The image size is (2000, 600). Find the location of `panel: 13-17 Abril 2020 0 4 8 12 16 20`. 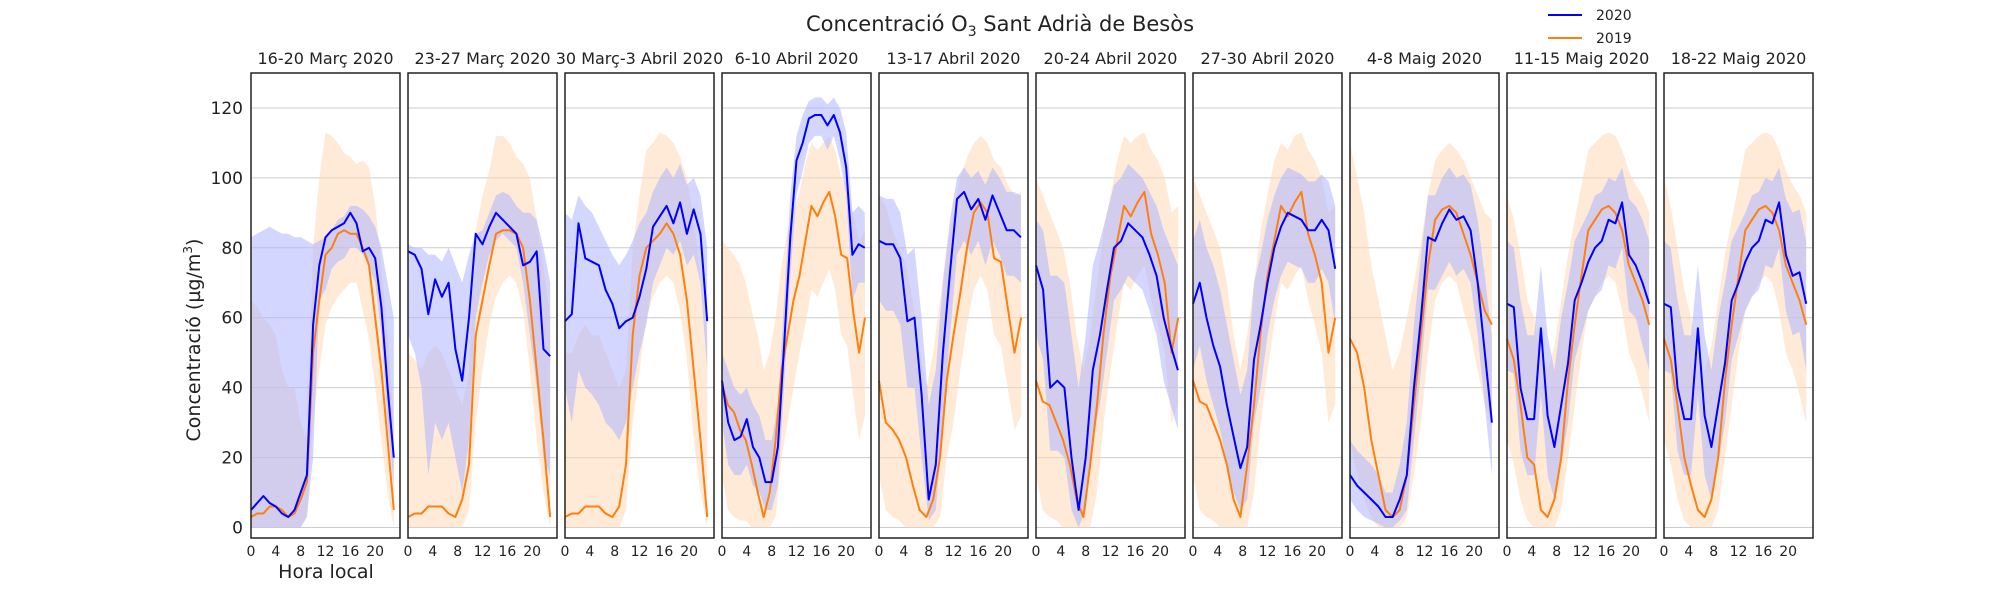

panel: 13-17 Abril 2020 0 4 8 12 16 20 is located at coordinates (952, 304).